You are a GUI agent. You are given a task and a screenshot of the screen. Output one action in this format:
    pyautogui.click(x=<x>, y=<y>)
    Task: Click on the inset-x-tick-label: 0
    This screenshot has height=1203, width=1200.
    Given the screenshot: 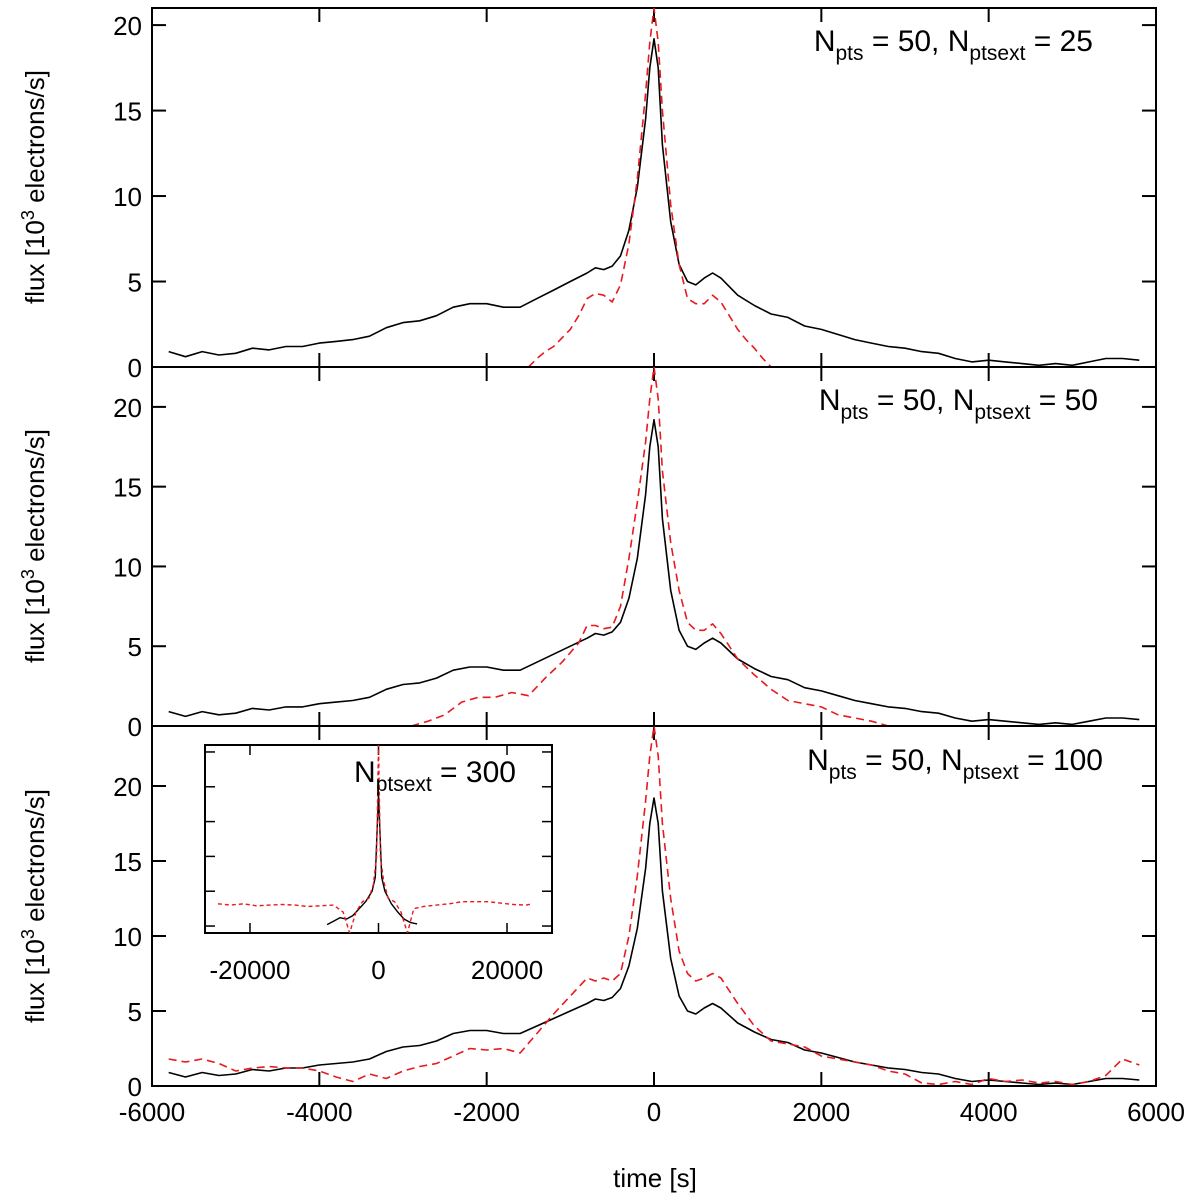 What is the action you would take?
    pyautogui.click(x=378, y=970)
    